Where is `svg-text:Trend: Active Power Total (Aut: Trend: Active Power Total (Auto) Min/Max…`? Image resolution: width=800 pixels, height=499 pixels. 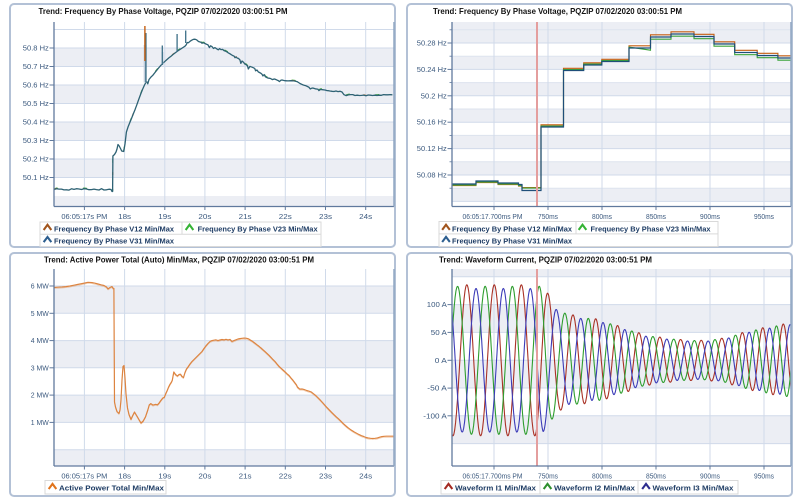 svg-text:Trend: Active Power Total (Aut: Trend: Active Power Total (Auto) Min/Max… is located at coordinates (179, 260).